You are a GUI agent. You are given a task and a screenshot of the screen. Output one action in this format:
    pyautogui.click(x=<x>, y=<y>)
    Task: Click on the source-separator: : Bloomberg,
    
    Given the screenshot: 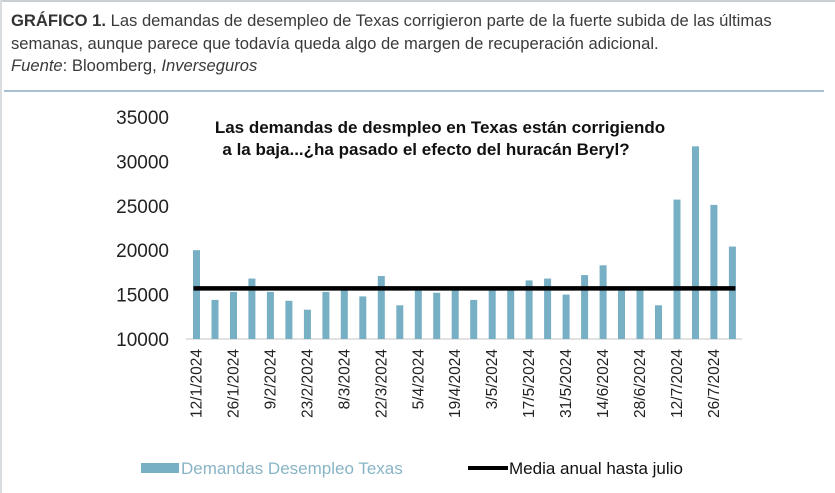 What is the action you would take?
    pyautogui.click(x=112, y=65)
    